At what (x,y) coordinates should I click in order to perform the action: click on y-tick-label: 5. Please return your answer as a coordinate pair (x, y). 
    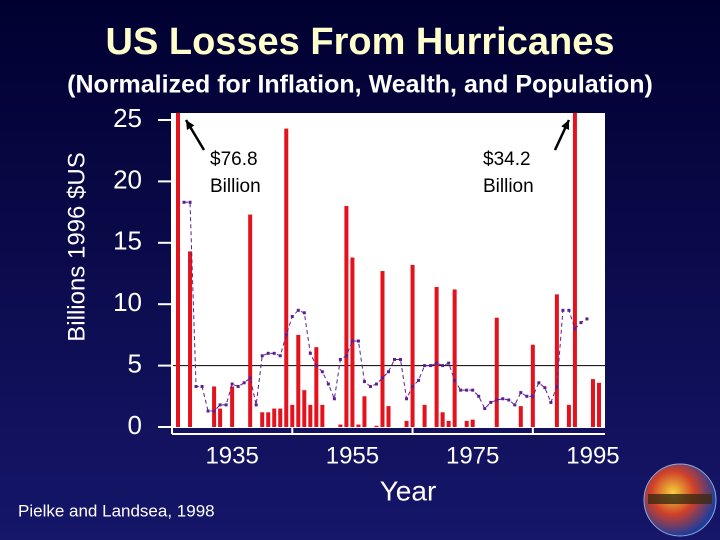
    Looking at the image, I should click on (135, 363).